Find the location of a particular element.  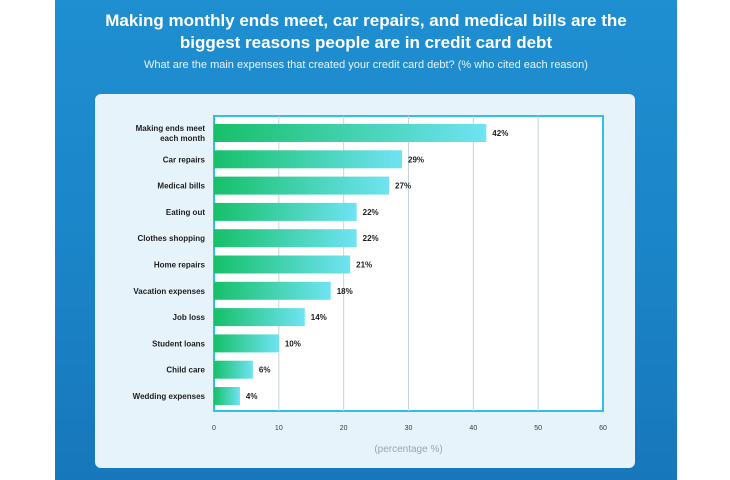

value-label: 27% is located at coordinates (403, 186).